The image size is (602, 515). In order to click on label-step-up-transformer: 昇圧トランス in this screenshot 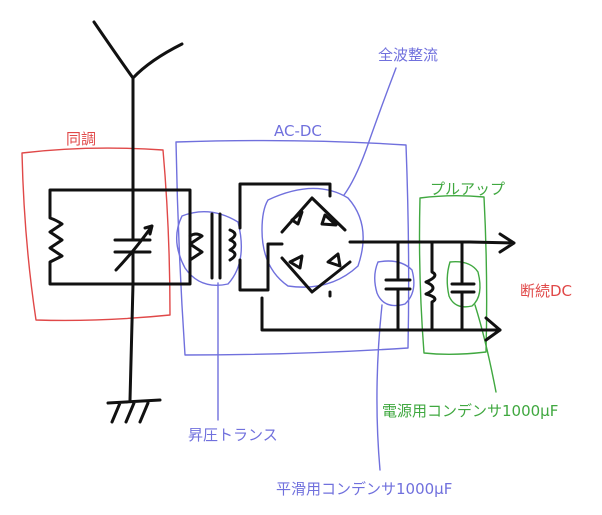, I will do `click(233, 435)`.